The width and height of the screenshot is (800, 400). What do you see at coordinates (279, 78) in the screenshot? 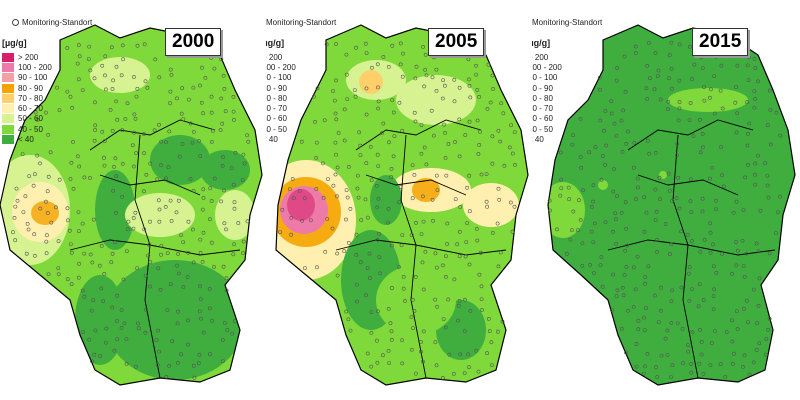
I see `legend-class-label: 90 - 100` at bounding box center [279, 78].